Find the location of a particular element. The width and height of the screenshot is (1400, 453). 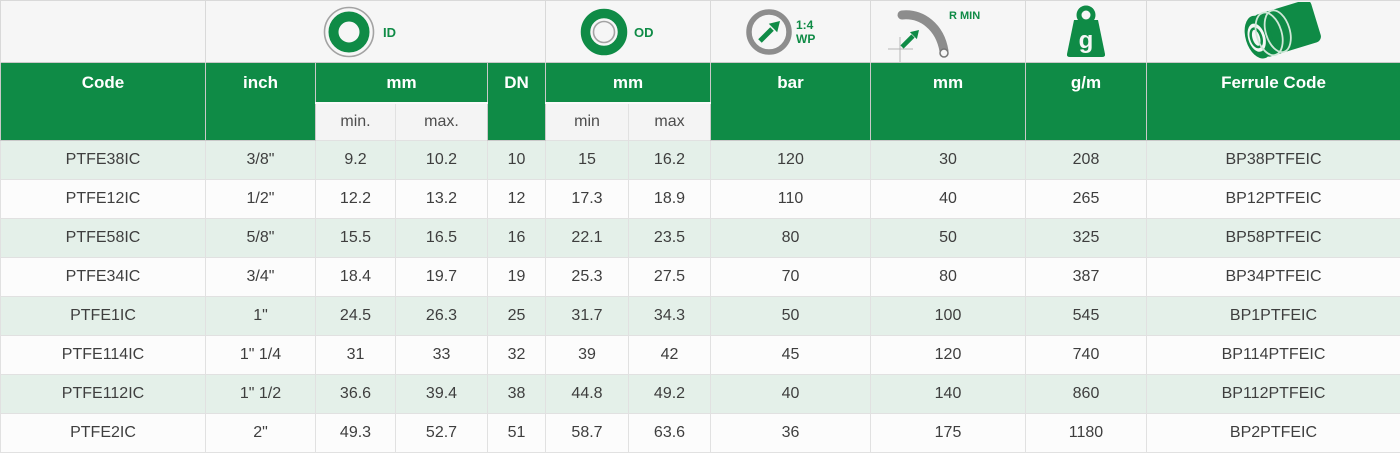

cell-od-min: 44.8 is located at coordinates (587, 394).